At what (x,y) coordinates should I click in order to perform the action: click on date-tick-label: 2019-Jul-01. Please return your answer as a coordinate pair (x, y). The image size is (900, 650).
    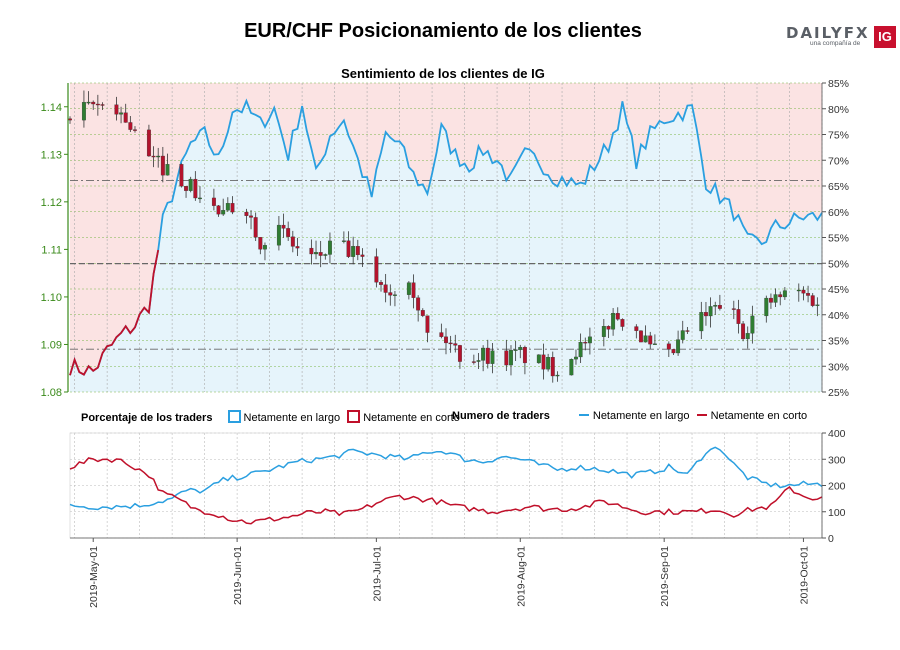
    Looking at the image, I should click on (377, 574).